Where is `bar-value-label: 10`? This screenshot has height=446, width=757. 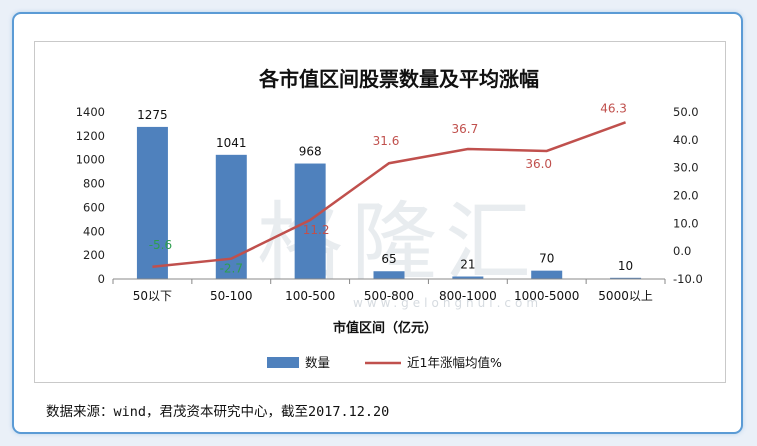
bar-value-label: 10 is located at coordinates (625, 266).